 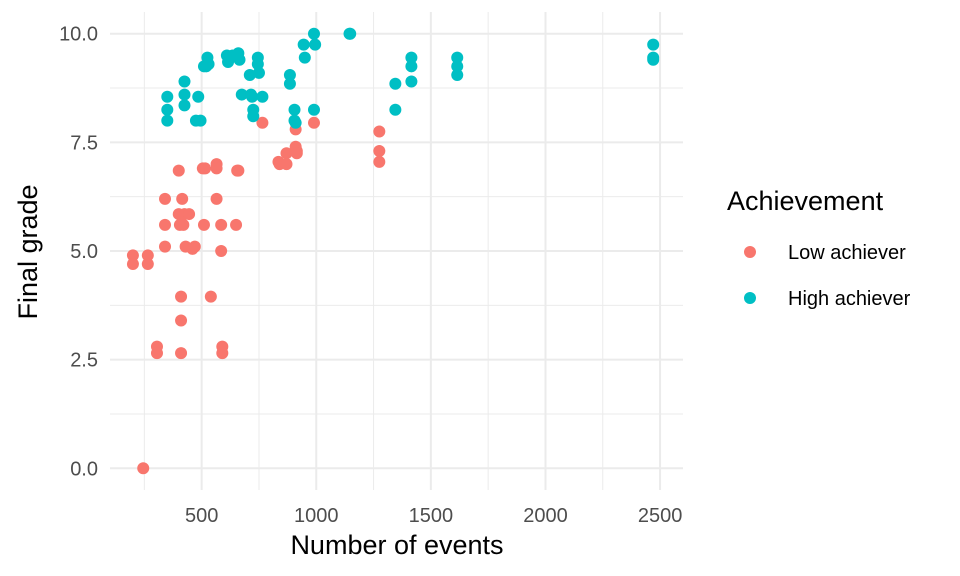 What do you see at coordinates (849, 299) in the screenshot?
I see `legend-label: High achiever` at bounding box center [849, 299].